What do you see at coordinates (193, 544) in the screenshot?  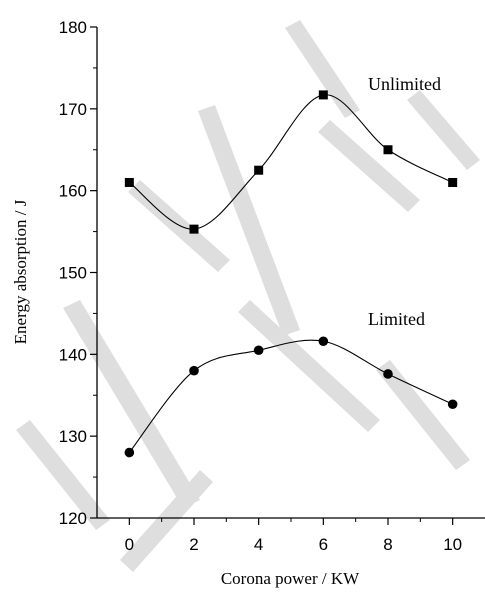 I see `x-tick-label: 2` at bounding box center [193, 544].